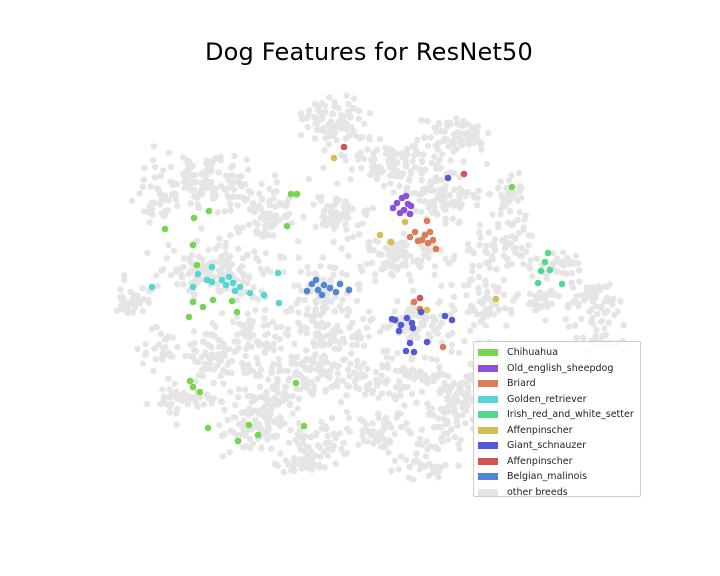 This screenshot has width=720, height=576. What do you see at coordinates (400, 213) in the screenshot?
I see `point-old-english-sheepdog` at bounding box center [400, 213].